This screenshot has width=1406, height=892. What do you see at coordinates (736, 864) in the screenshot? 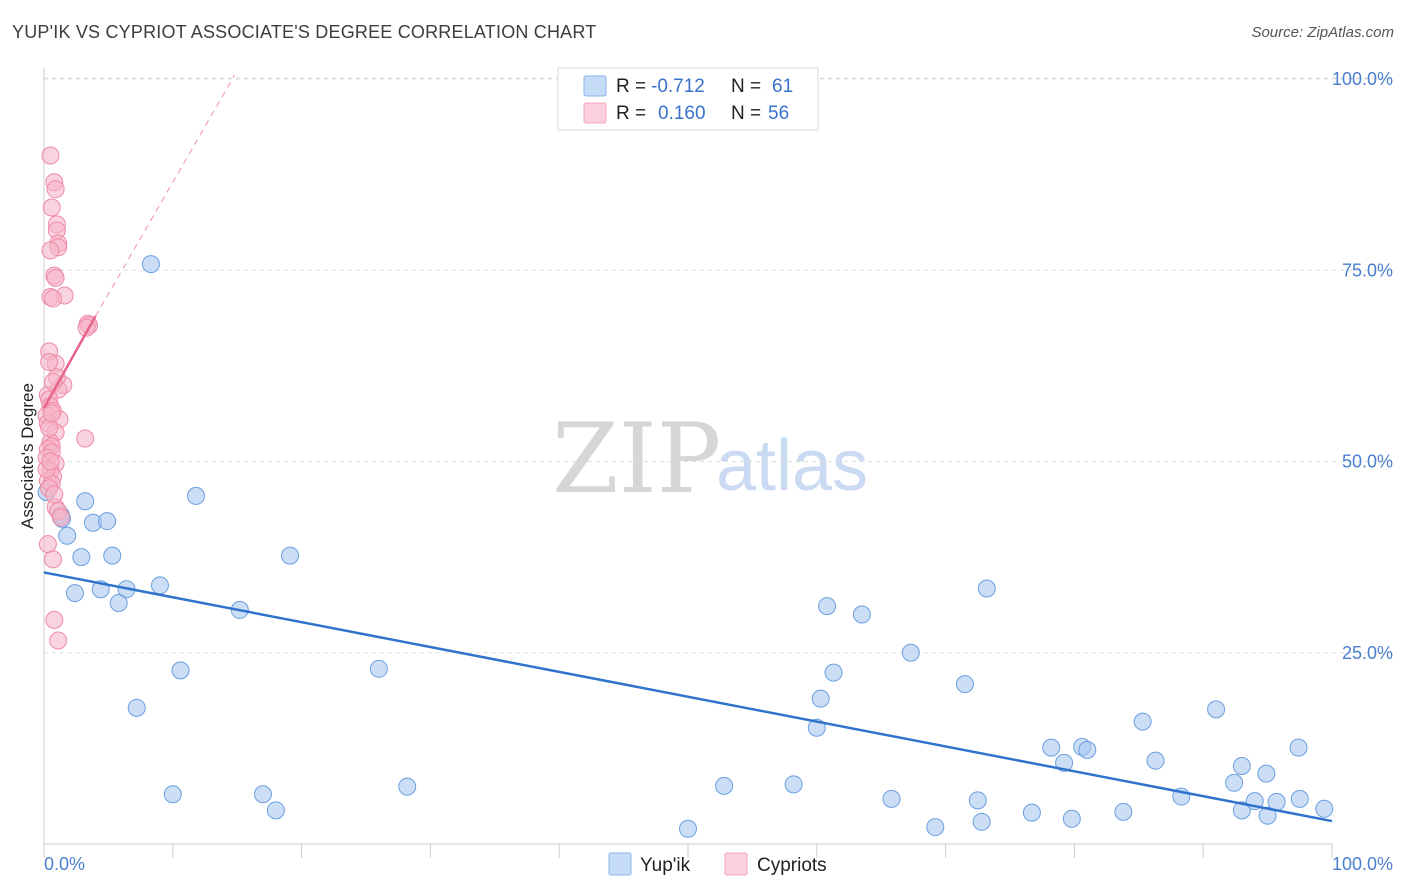
I see `bottom-legend-swatch-cypriots` at bounding box center [736, 864].